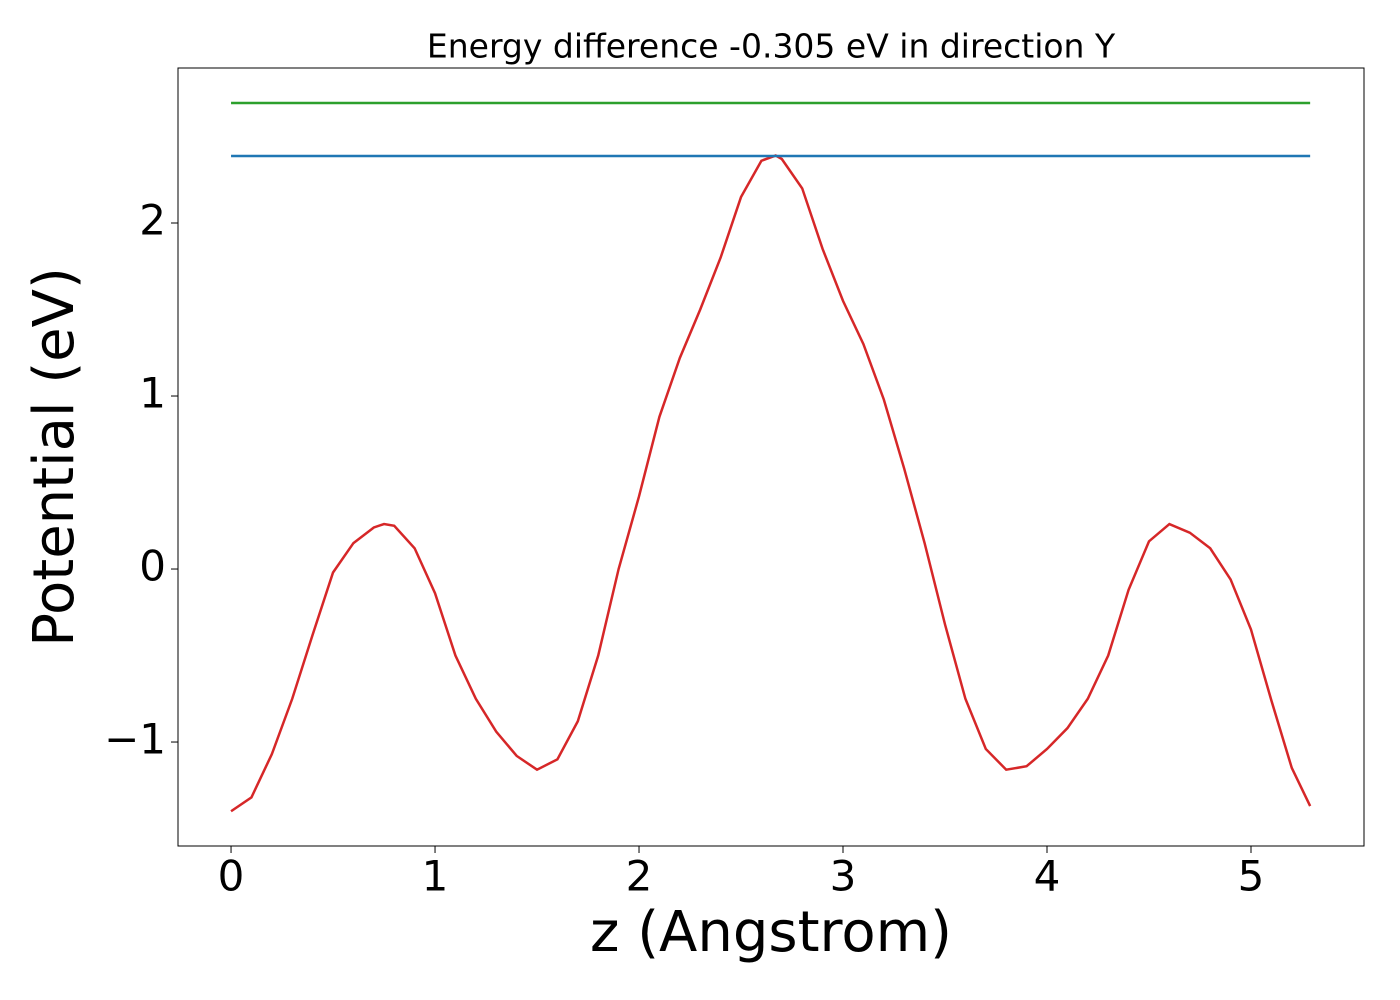  I want to click on y-tick-label: 2, so click(152, 220).